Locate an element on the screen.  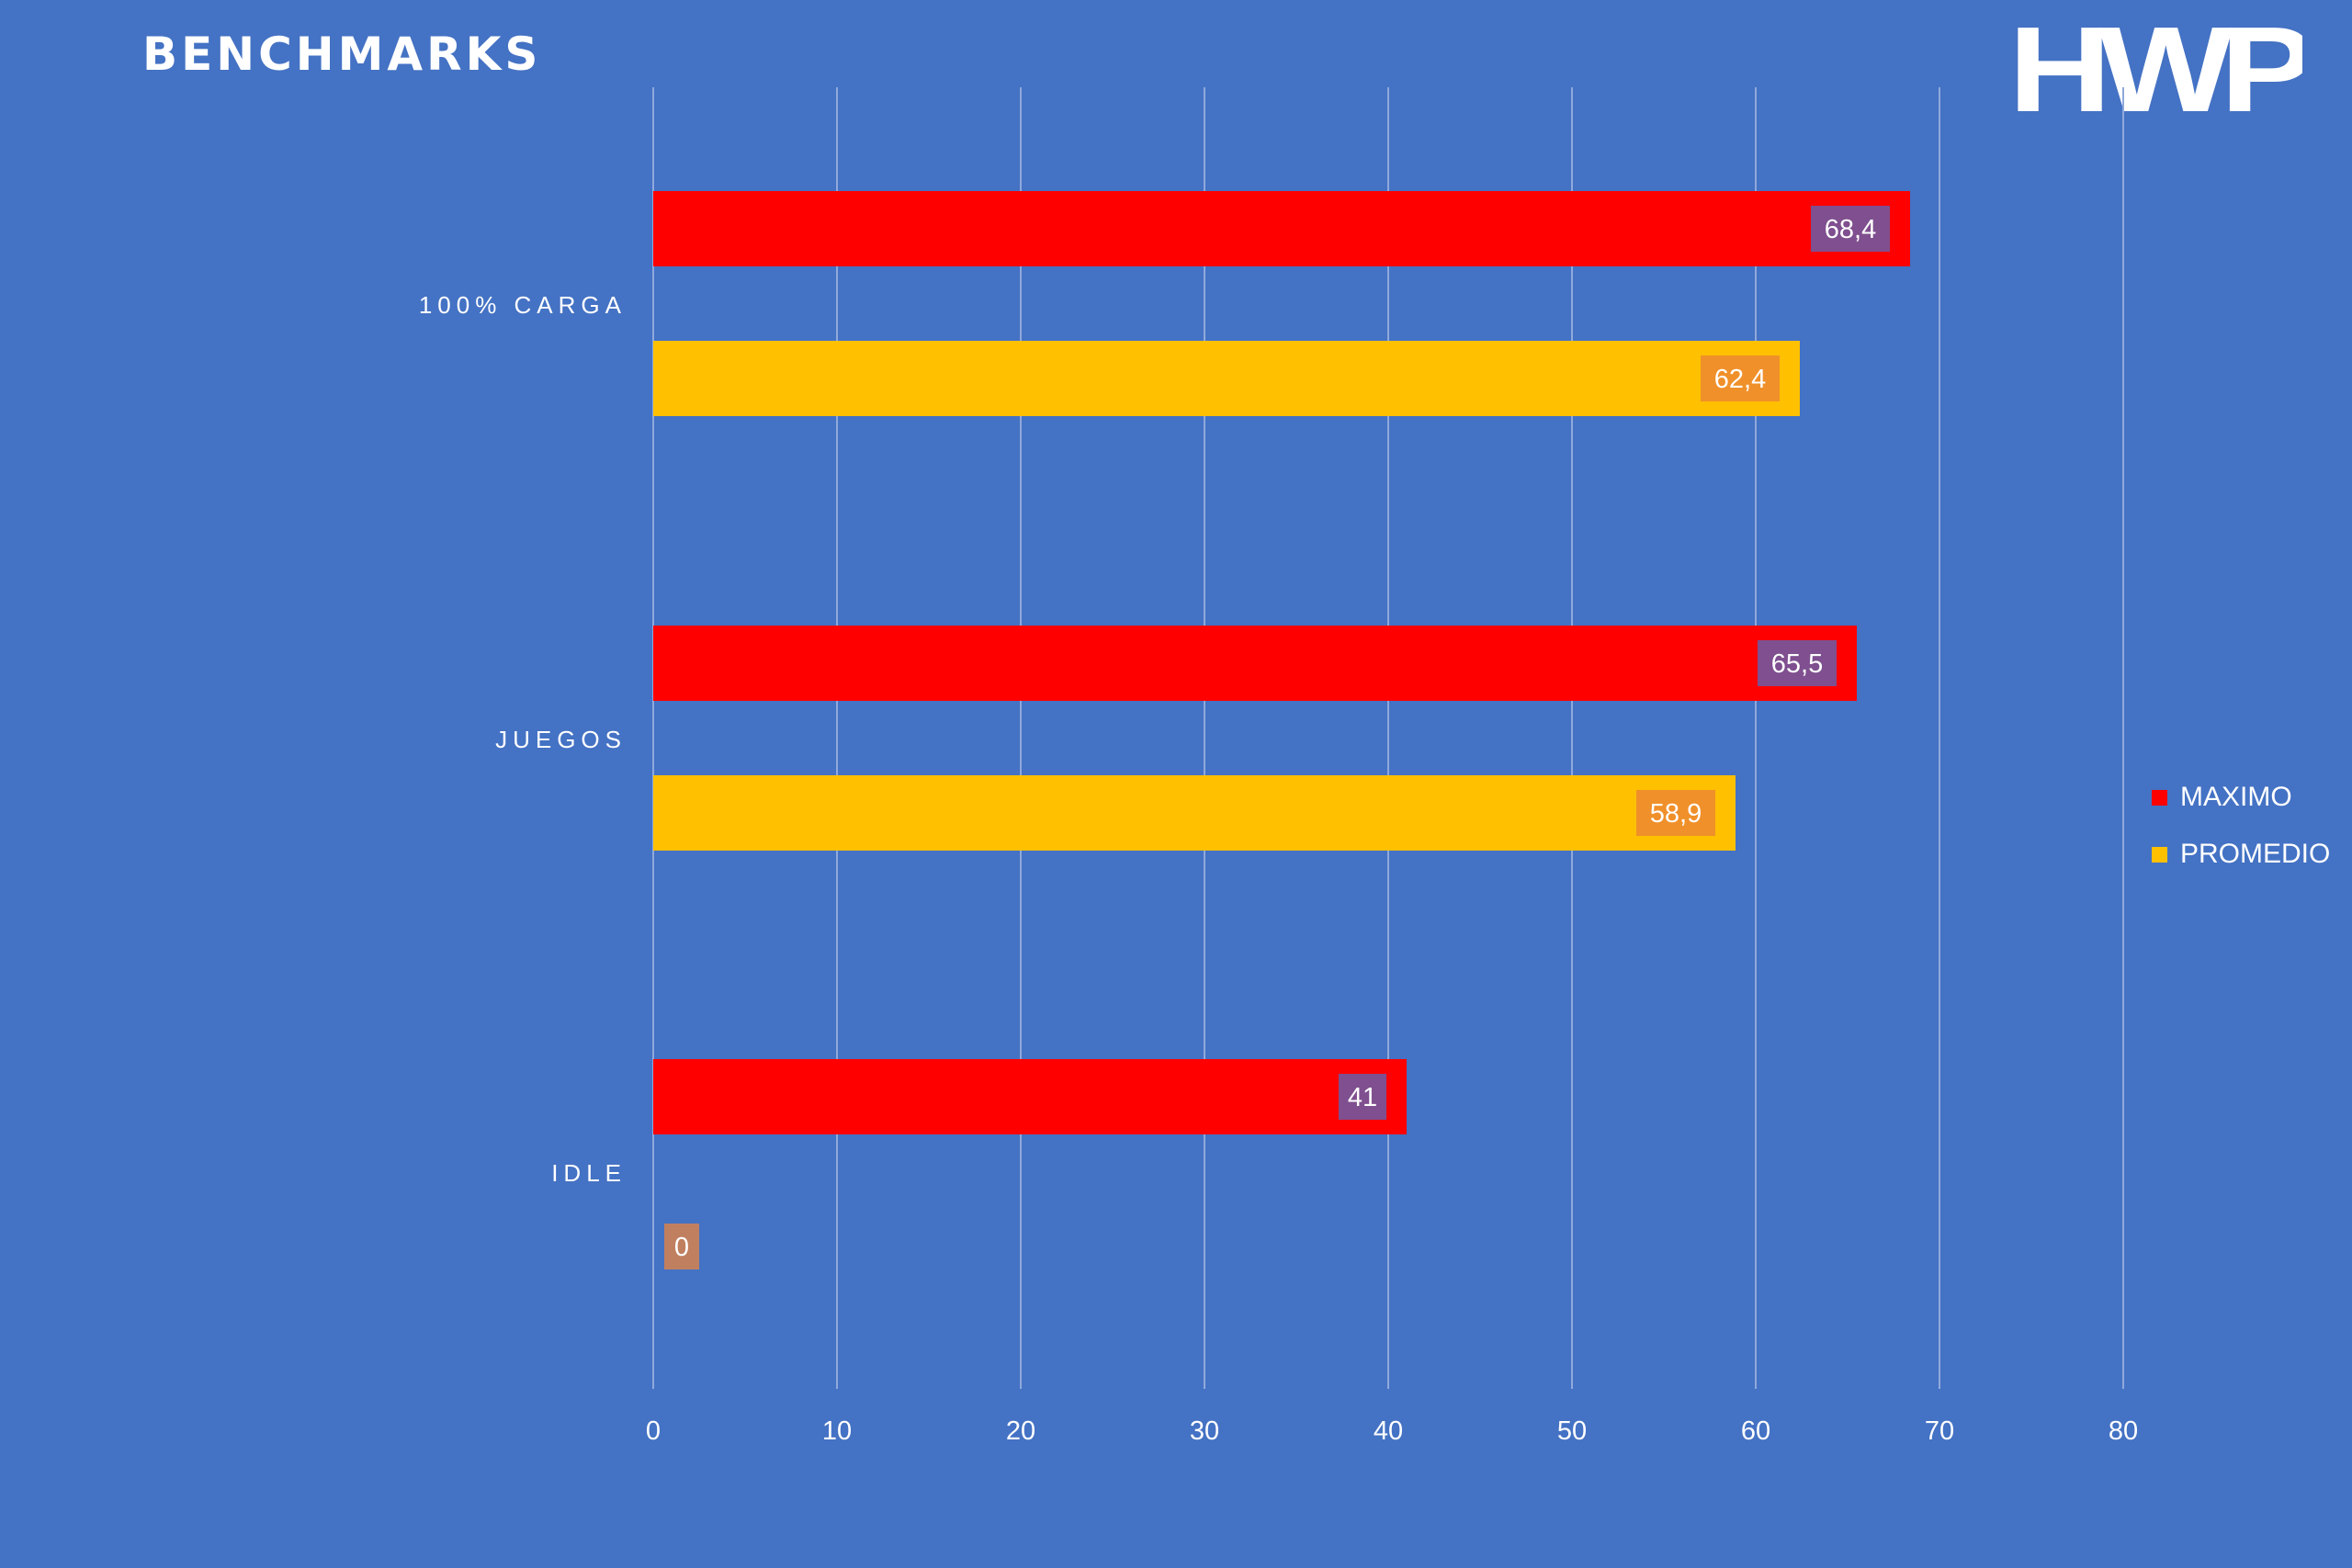
x-tick-label: 10 is located at coordinates (837, 1431).